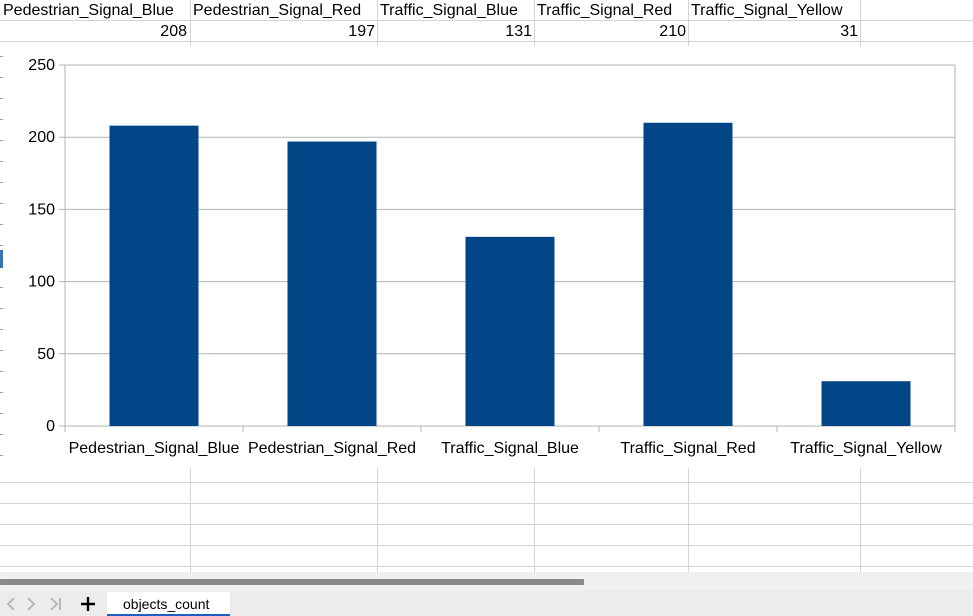 The image size is (973, 616). Describe the element at coordinates (292, 582) in the screenshot. I see `scrollbar-thumb` at that location.